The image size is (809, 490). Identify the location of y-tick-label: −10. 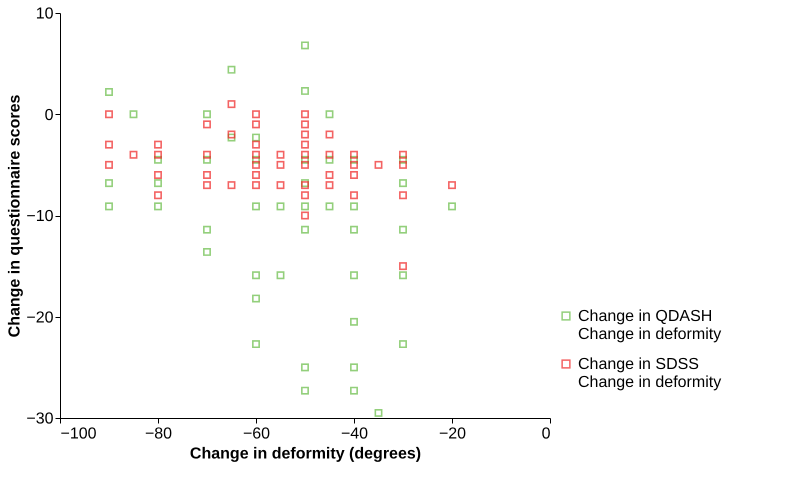
(40, 216).